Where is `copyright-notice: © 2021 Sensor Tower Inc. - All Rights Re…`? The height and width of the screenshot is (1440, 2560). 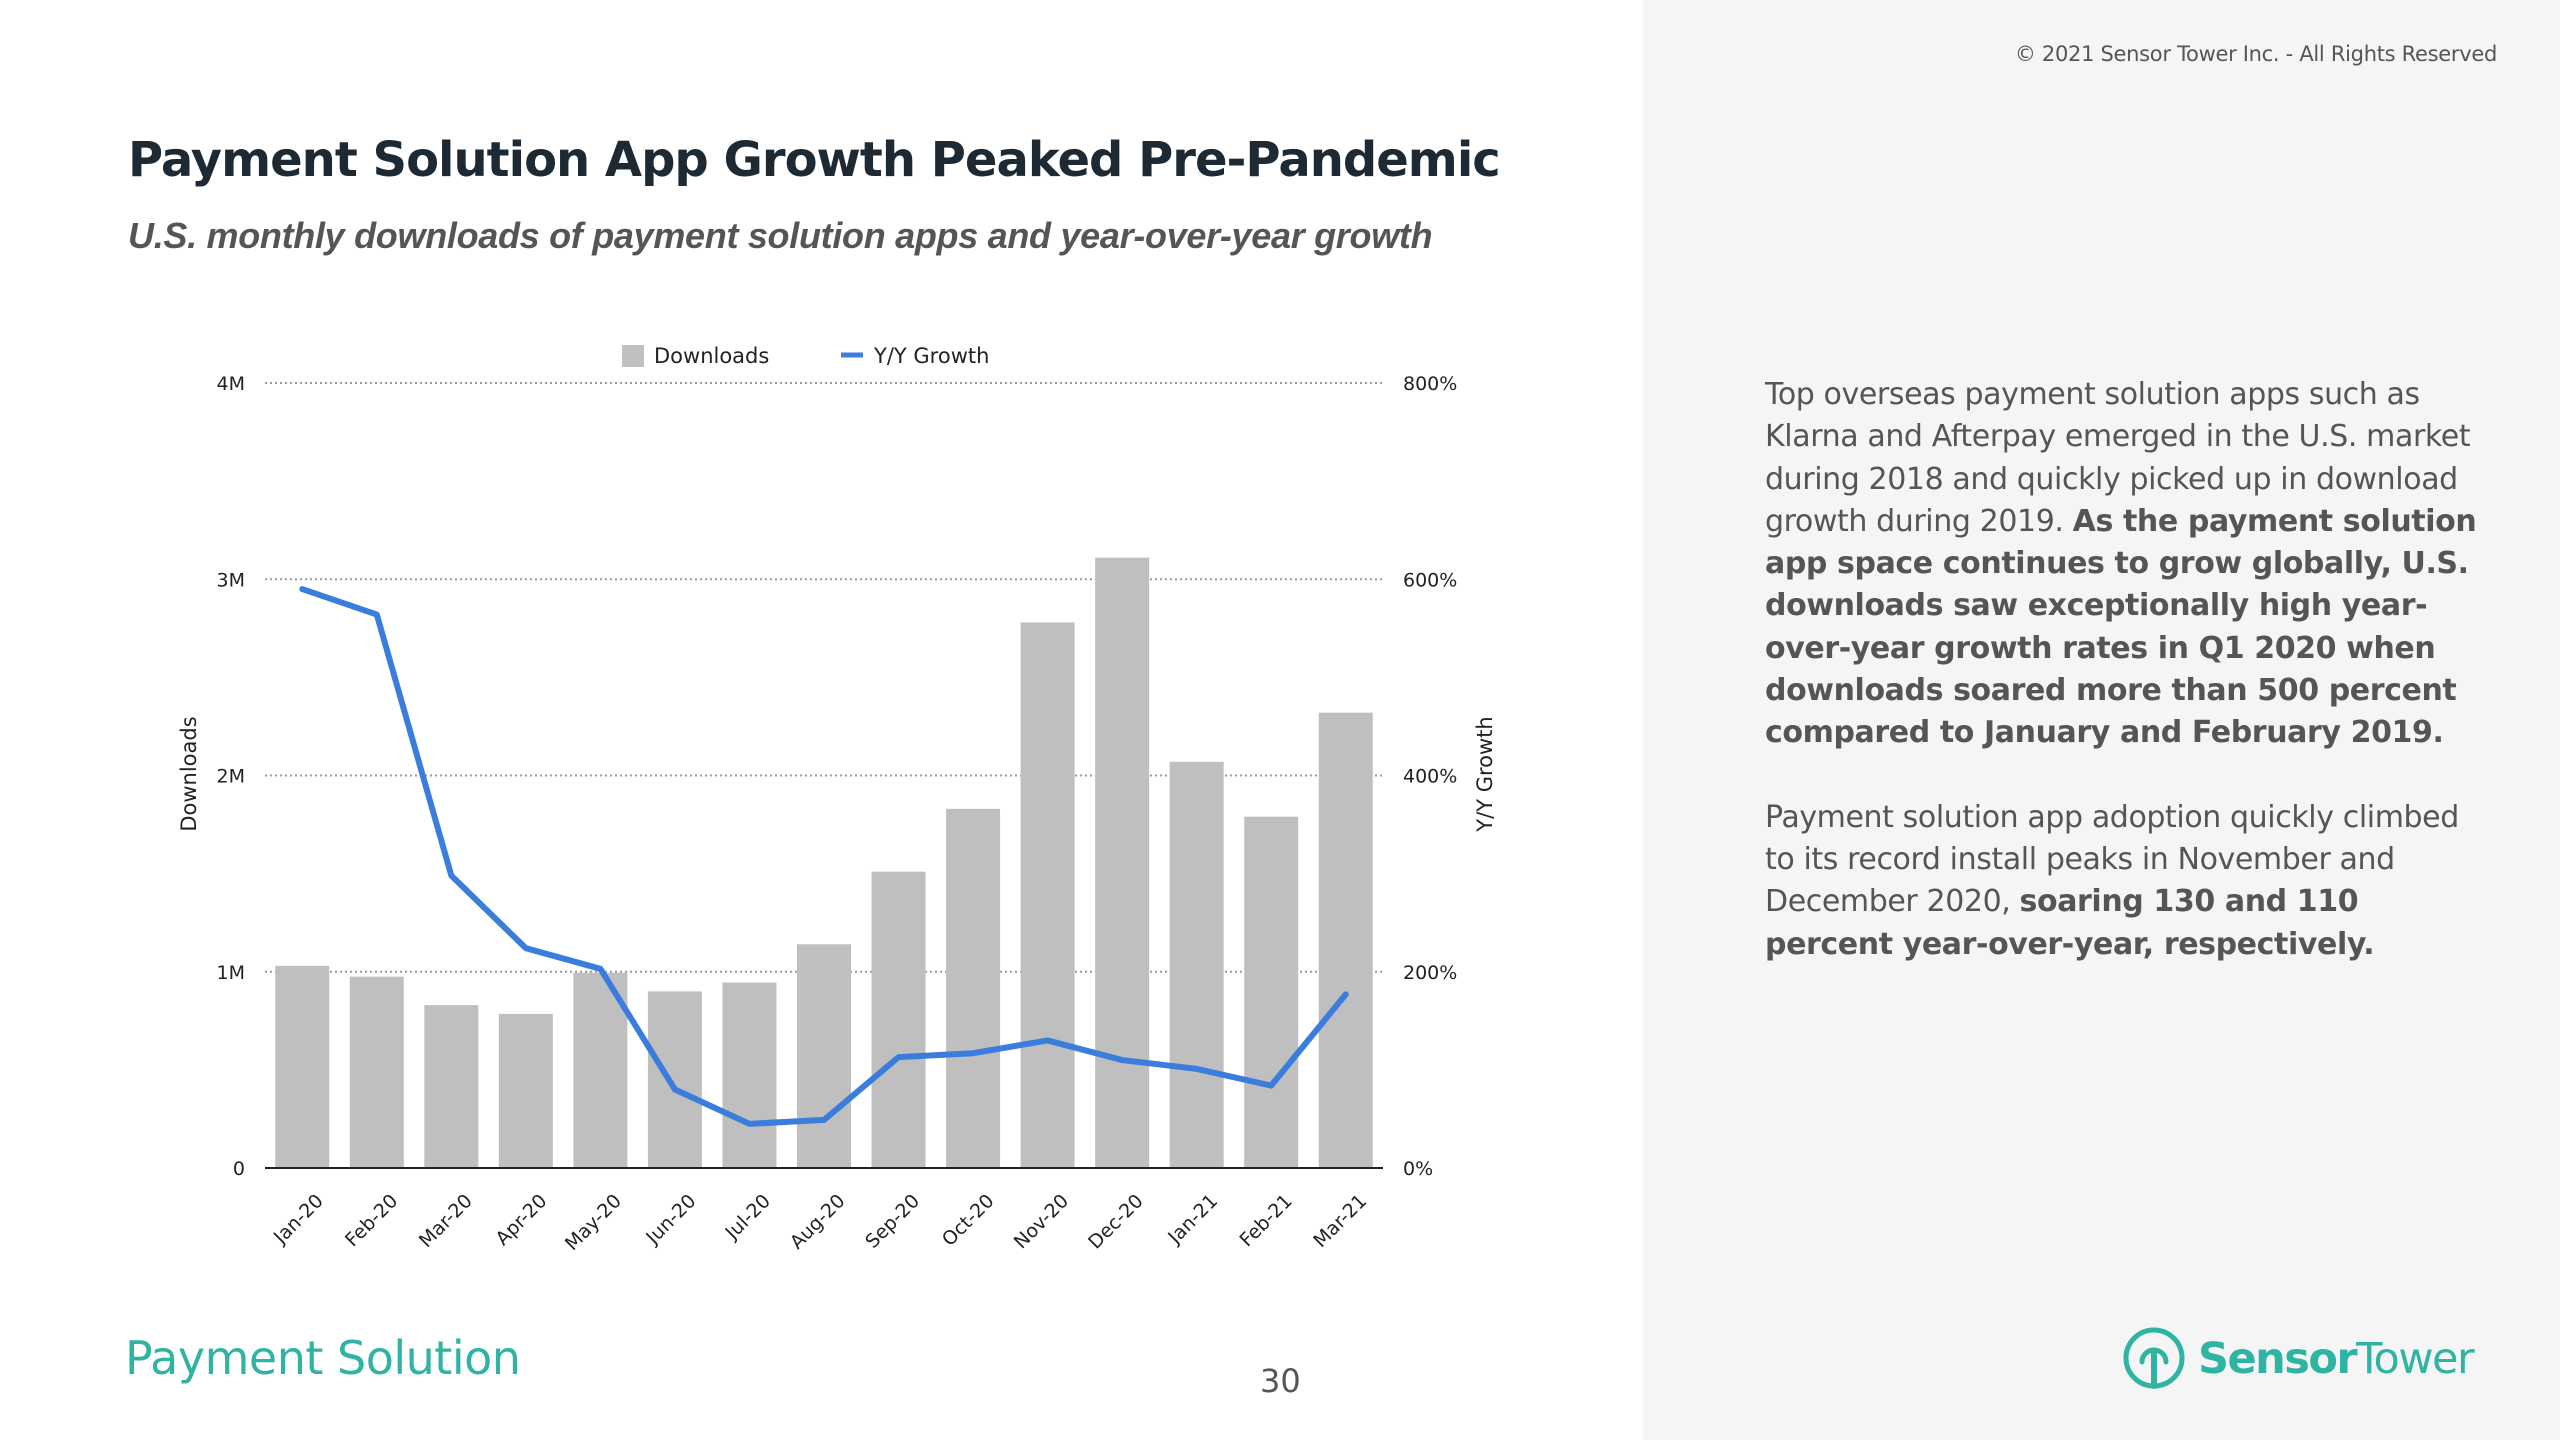
copyright-notice: © 2021 Sensor Tower Inc. - All Rights Re… is located at coordinates (2255, 54).